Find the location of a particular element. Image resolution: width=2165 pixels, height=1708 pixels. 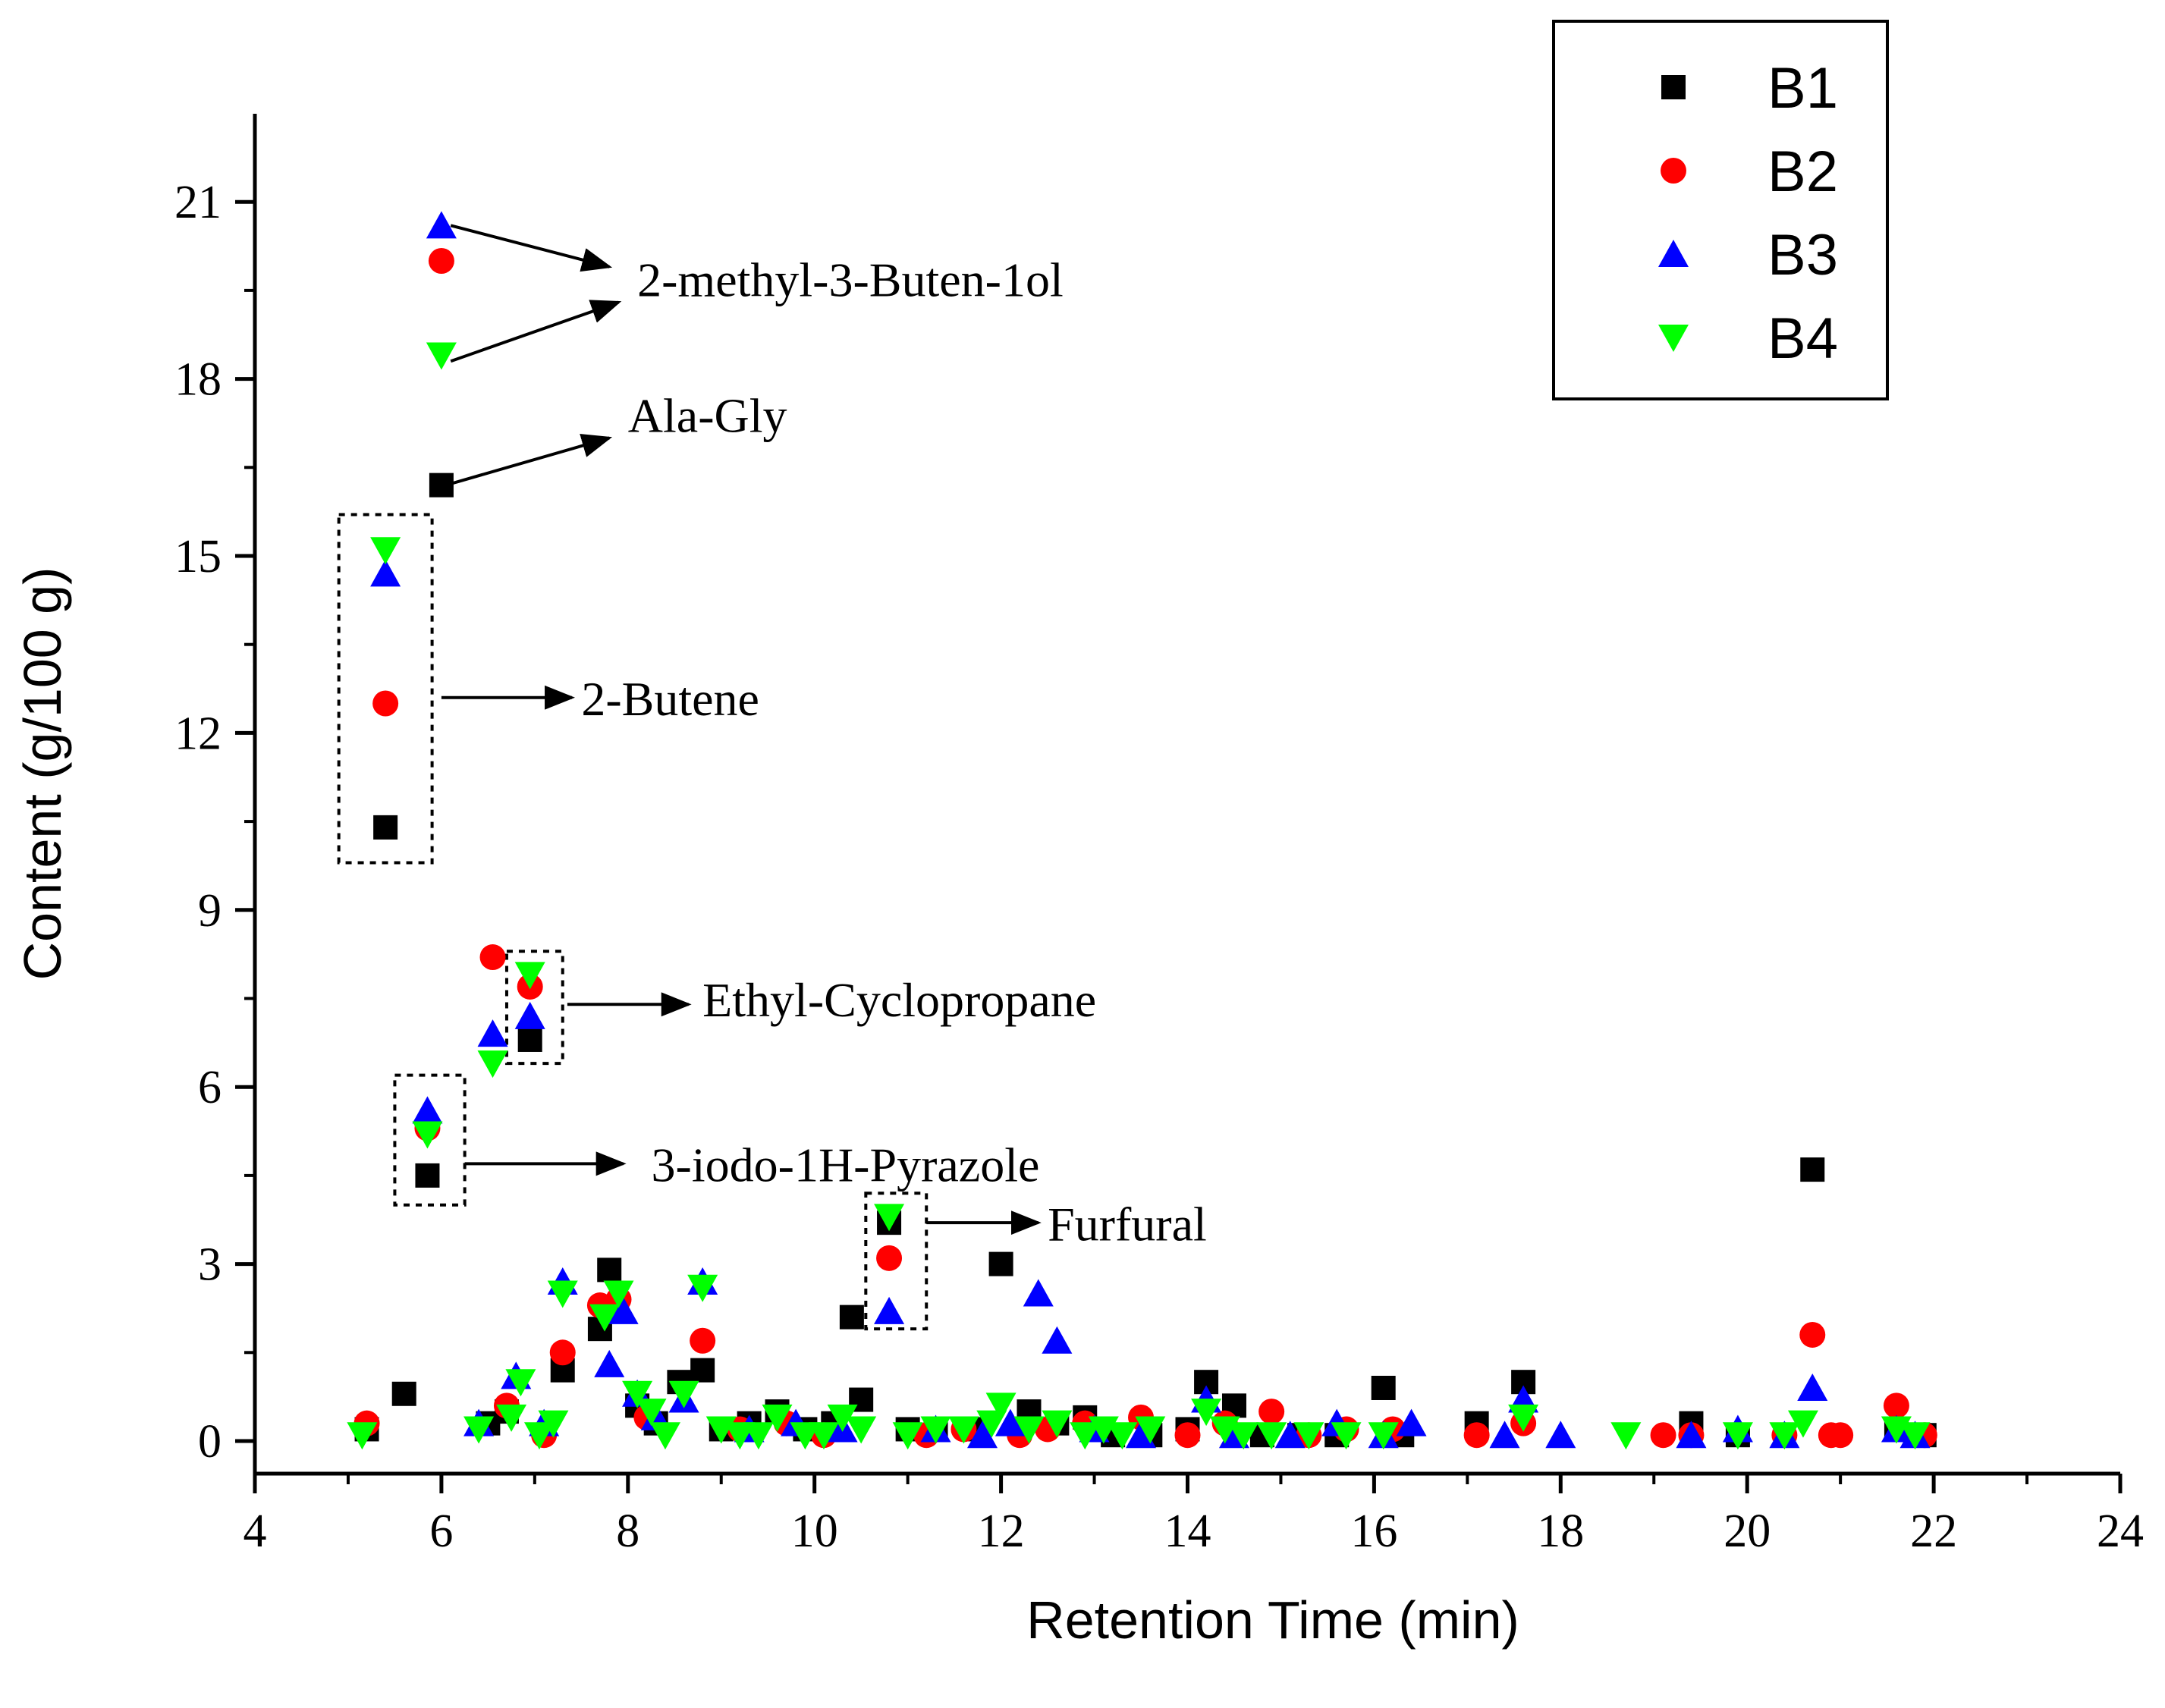

x-tick-label: 22 is located at coordinates (1933, 1531).